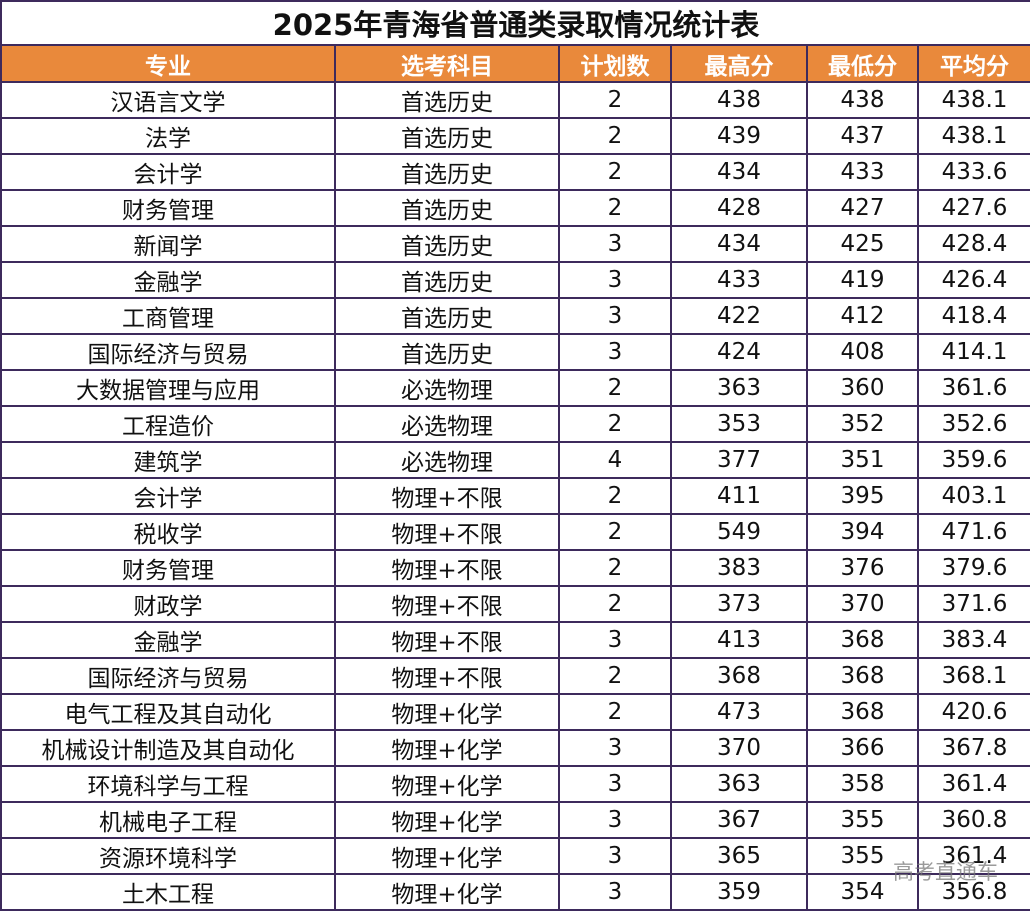 Image resolution: width=1030 pixels, height=911 pixels. Describe the element at coordinates (447, 63) in the screenshot. I see `header-cell: 选考科目` at that location.